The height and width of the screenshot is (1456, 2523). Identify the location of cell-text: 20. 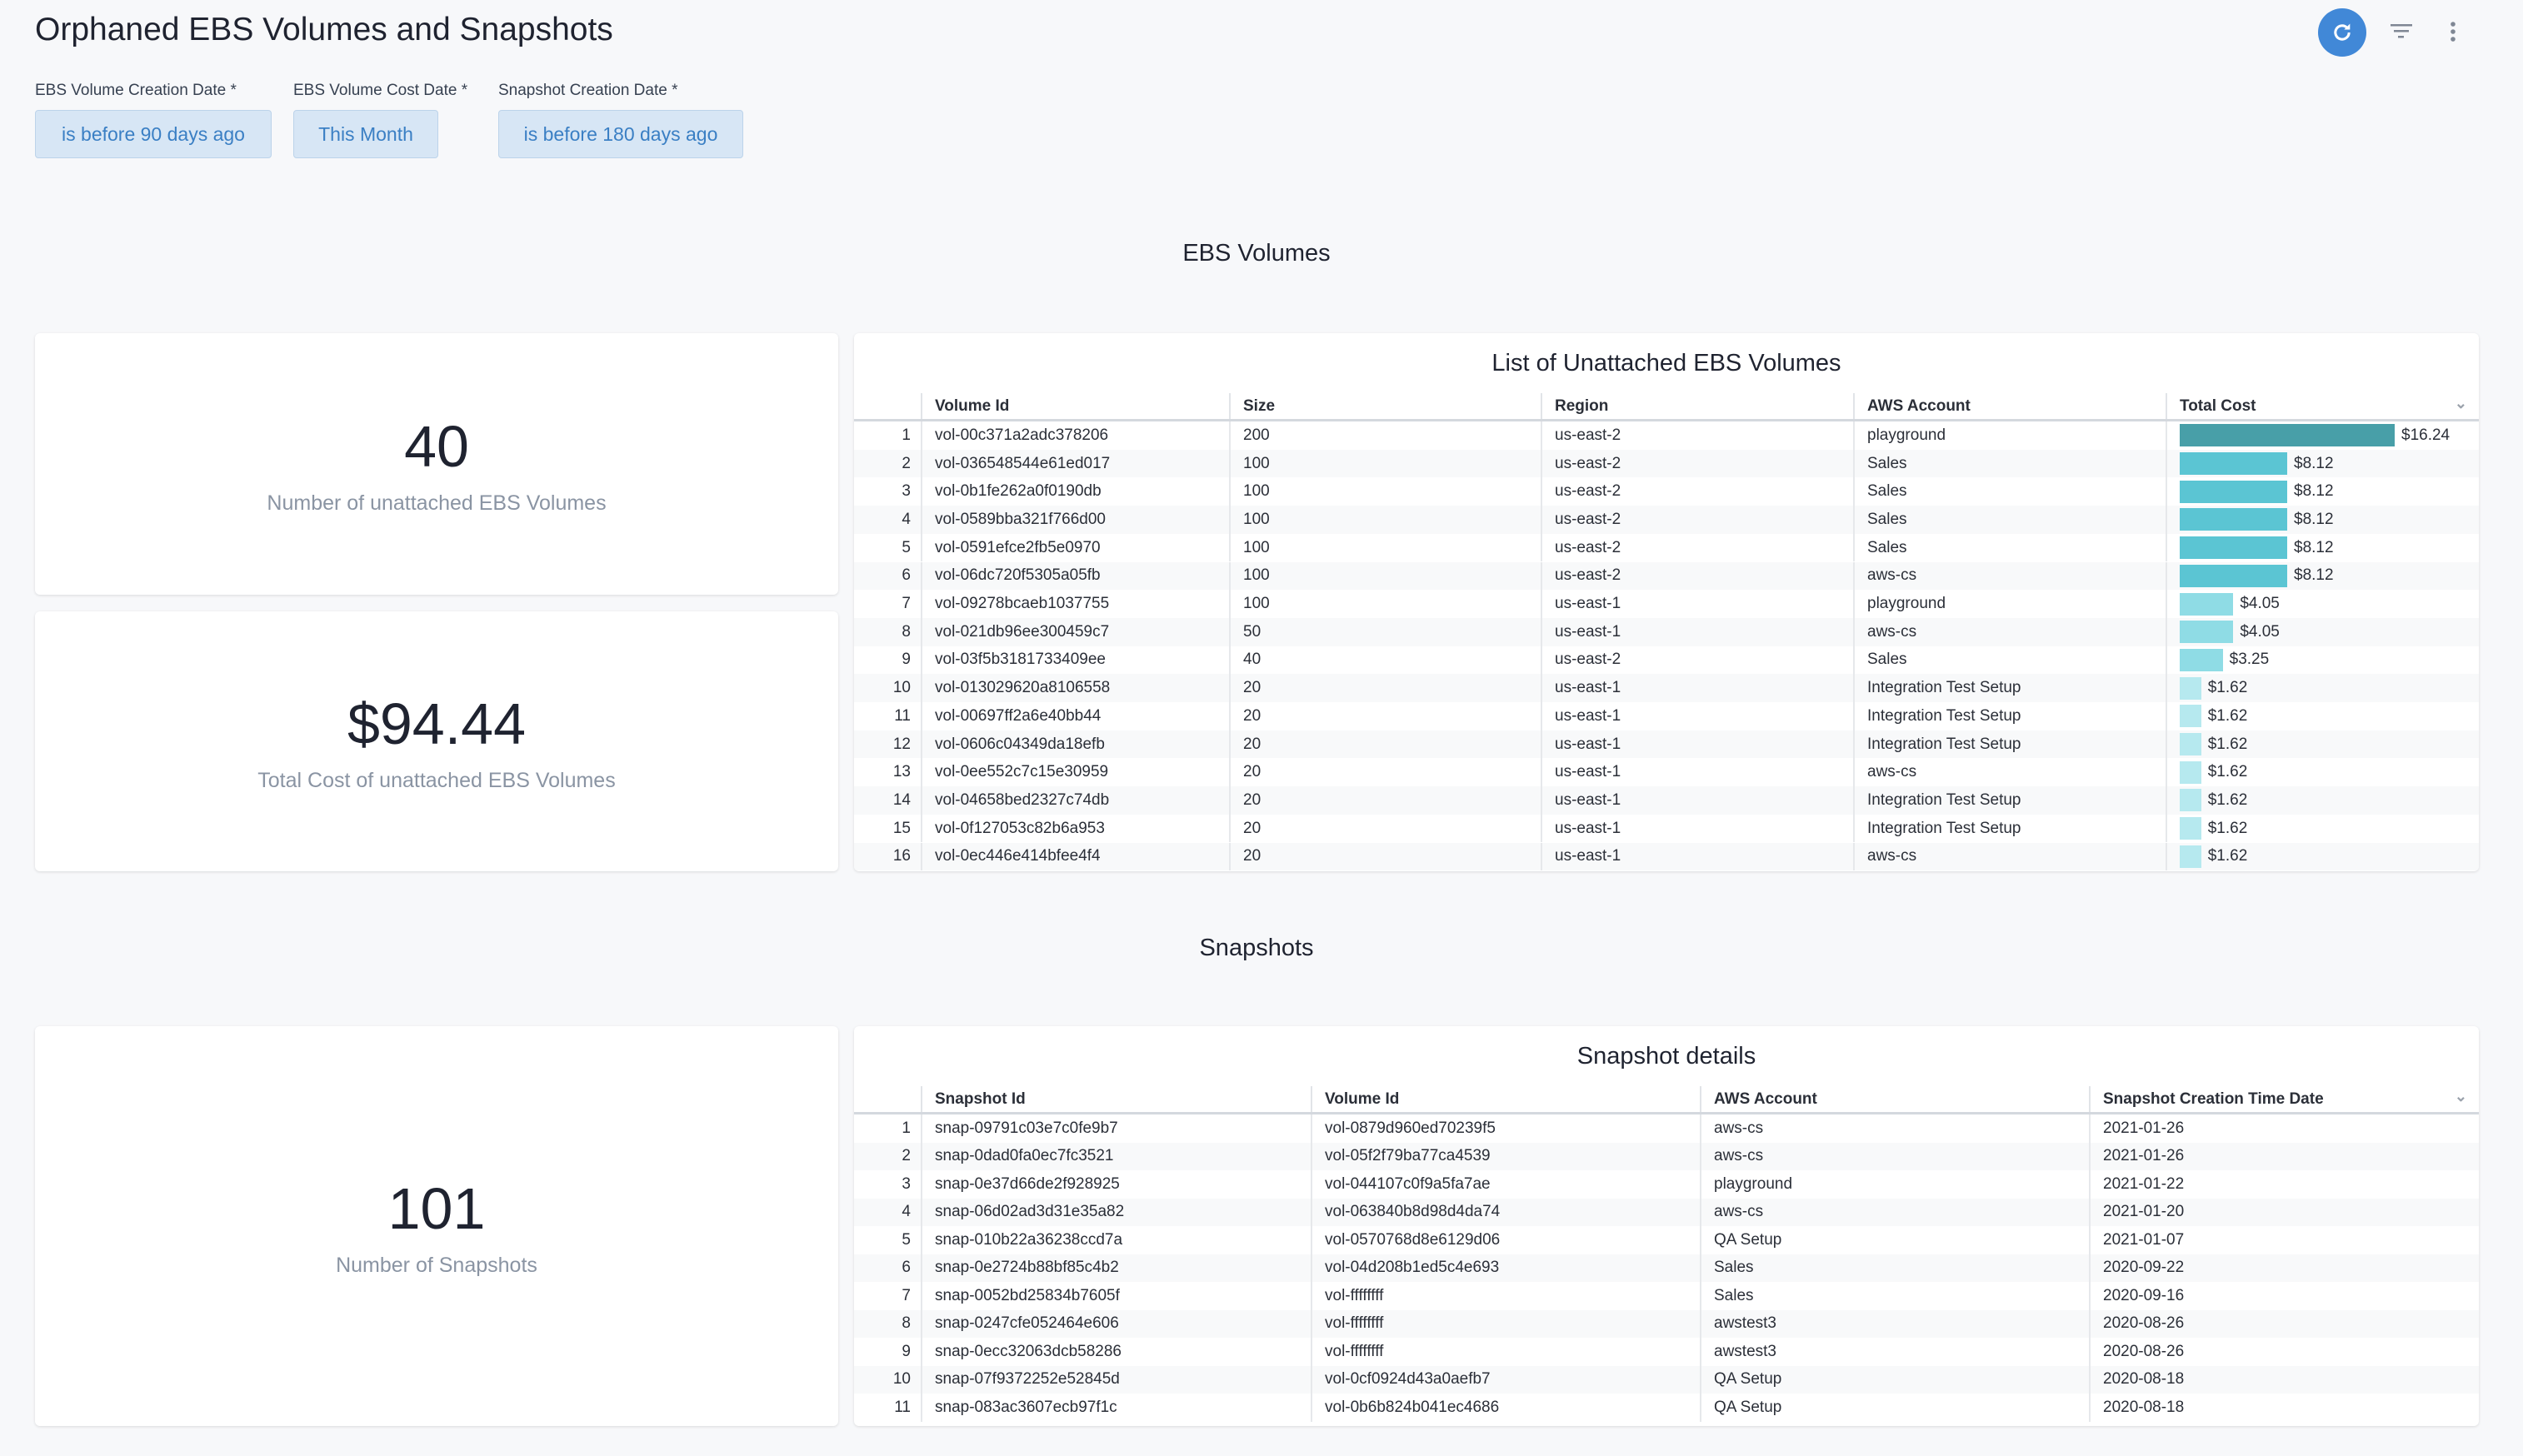
(1252, 688).